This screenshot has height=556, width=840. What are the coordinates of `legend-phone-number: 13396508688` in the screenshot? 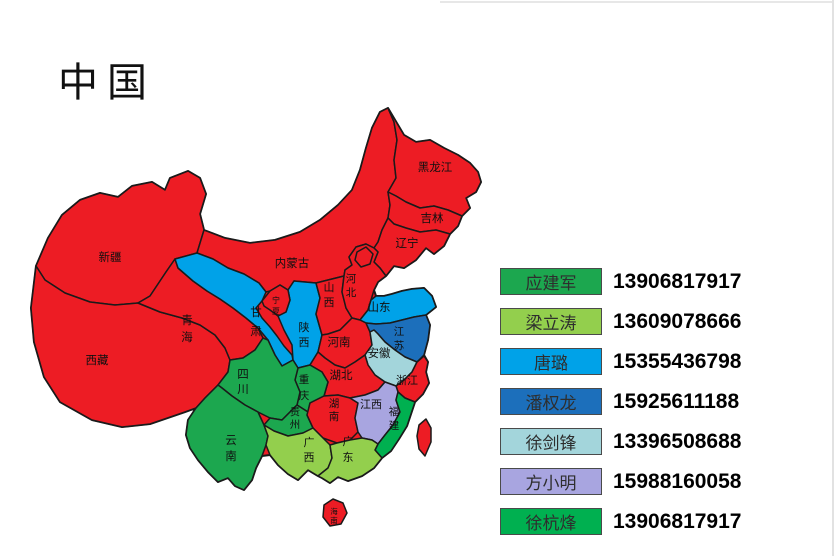 It's located at (677, 441).